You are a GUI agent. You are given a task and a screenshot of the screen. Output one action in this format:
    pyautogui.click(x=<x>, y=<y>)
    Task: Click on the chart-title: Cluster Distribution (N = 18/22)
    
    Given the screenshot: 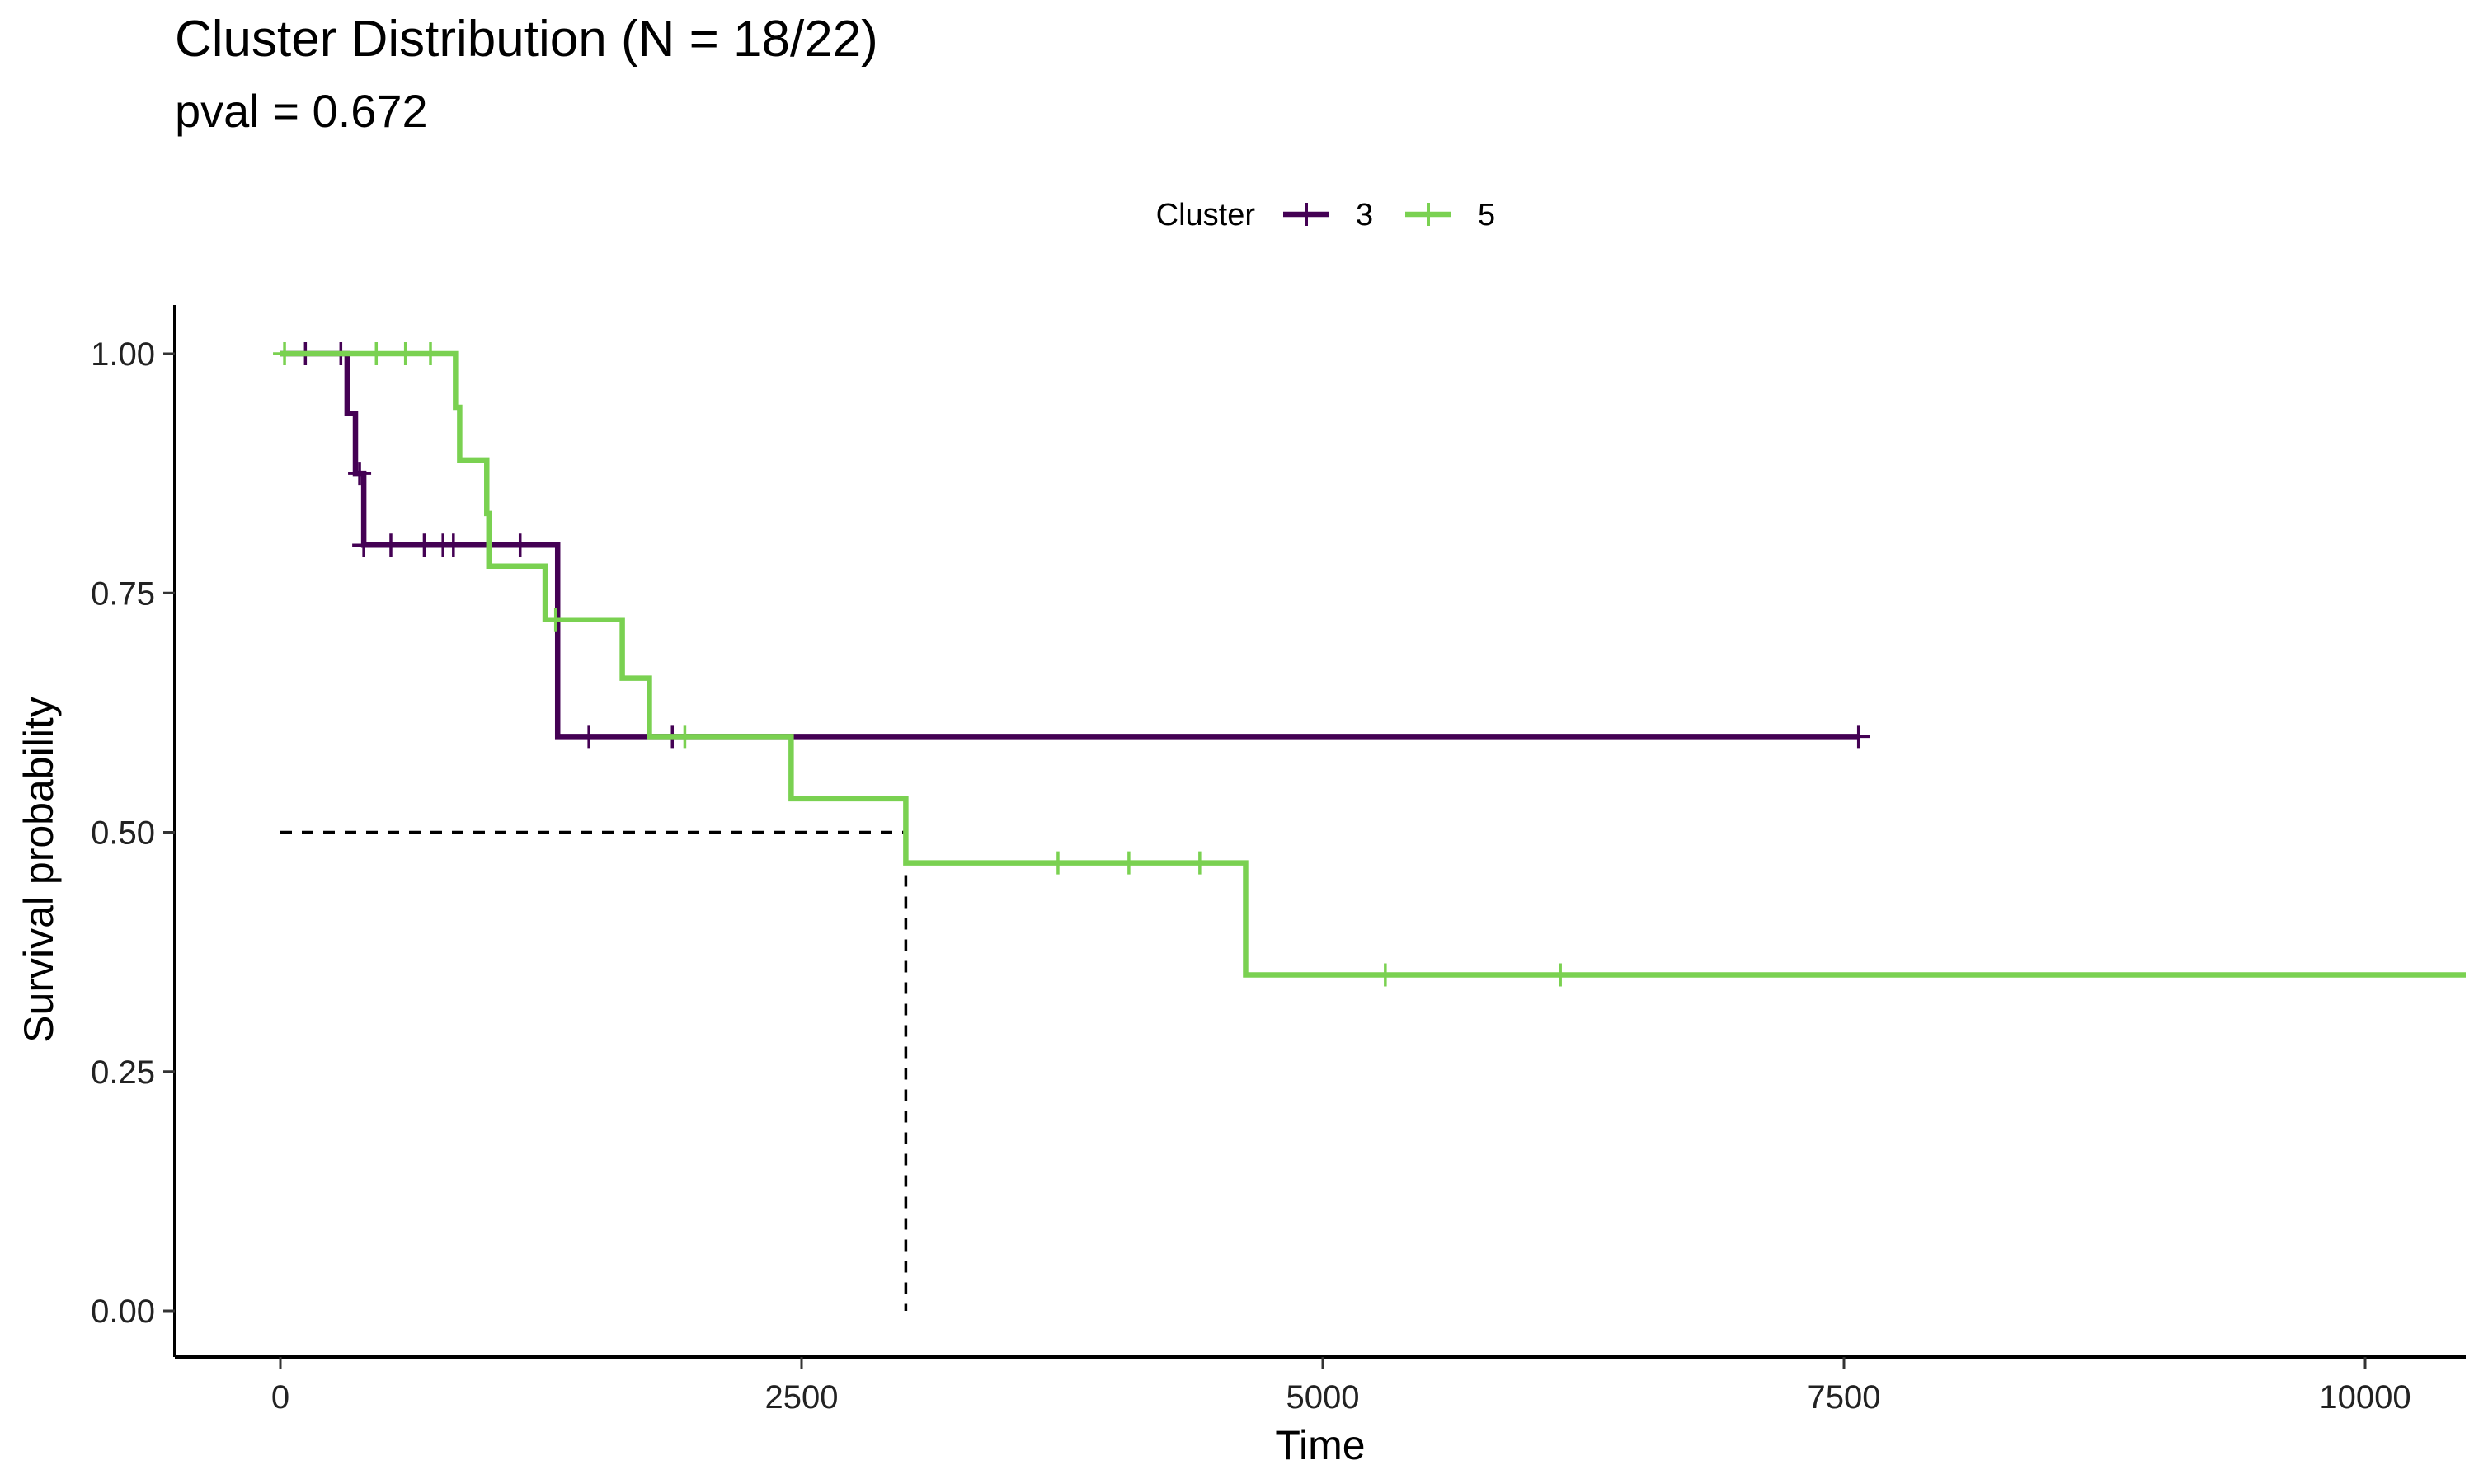 What is the action you would take?
    pyautogui.click(x=526, y=39)
    